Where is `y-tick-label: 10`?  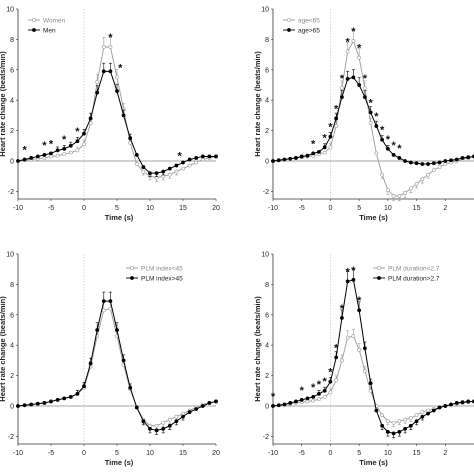
y-tick-label: 10 is located at coordinates (265, 10).